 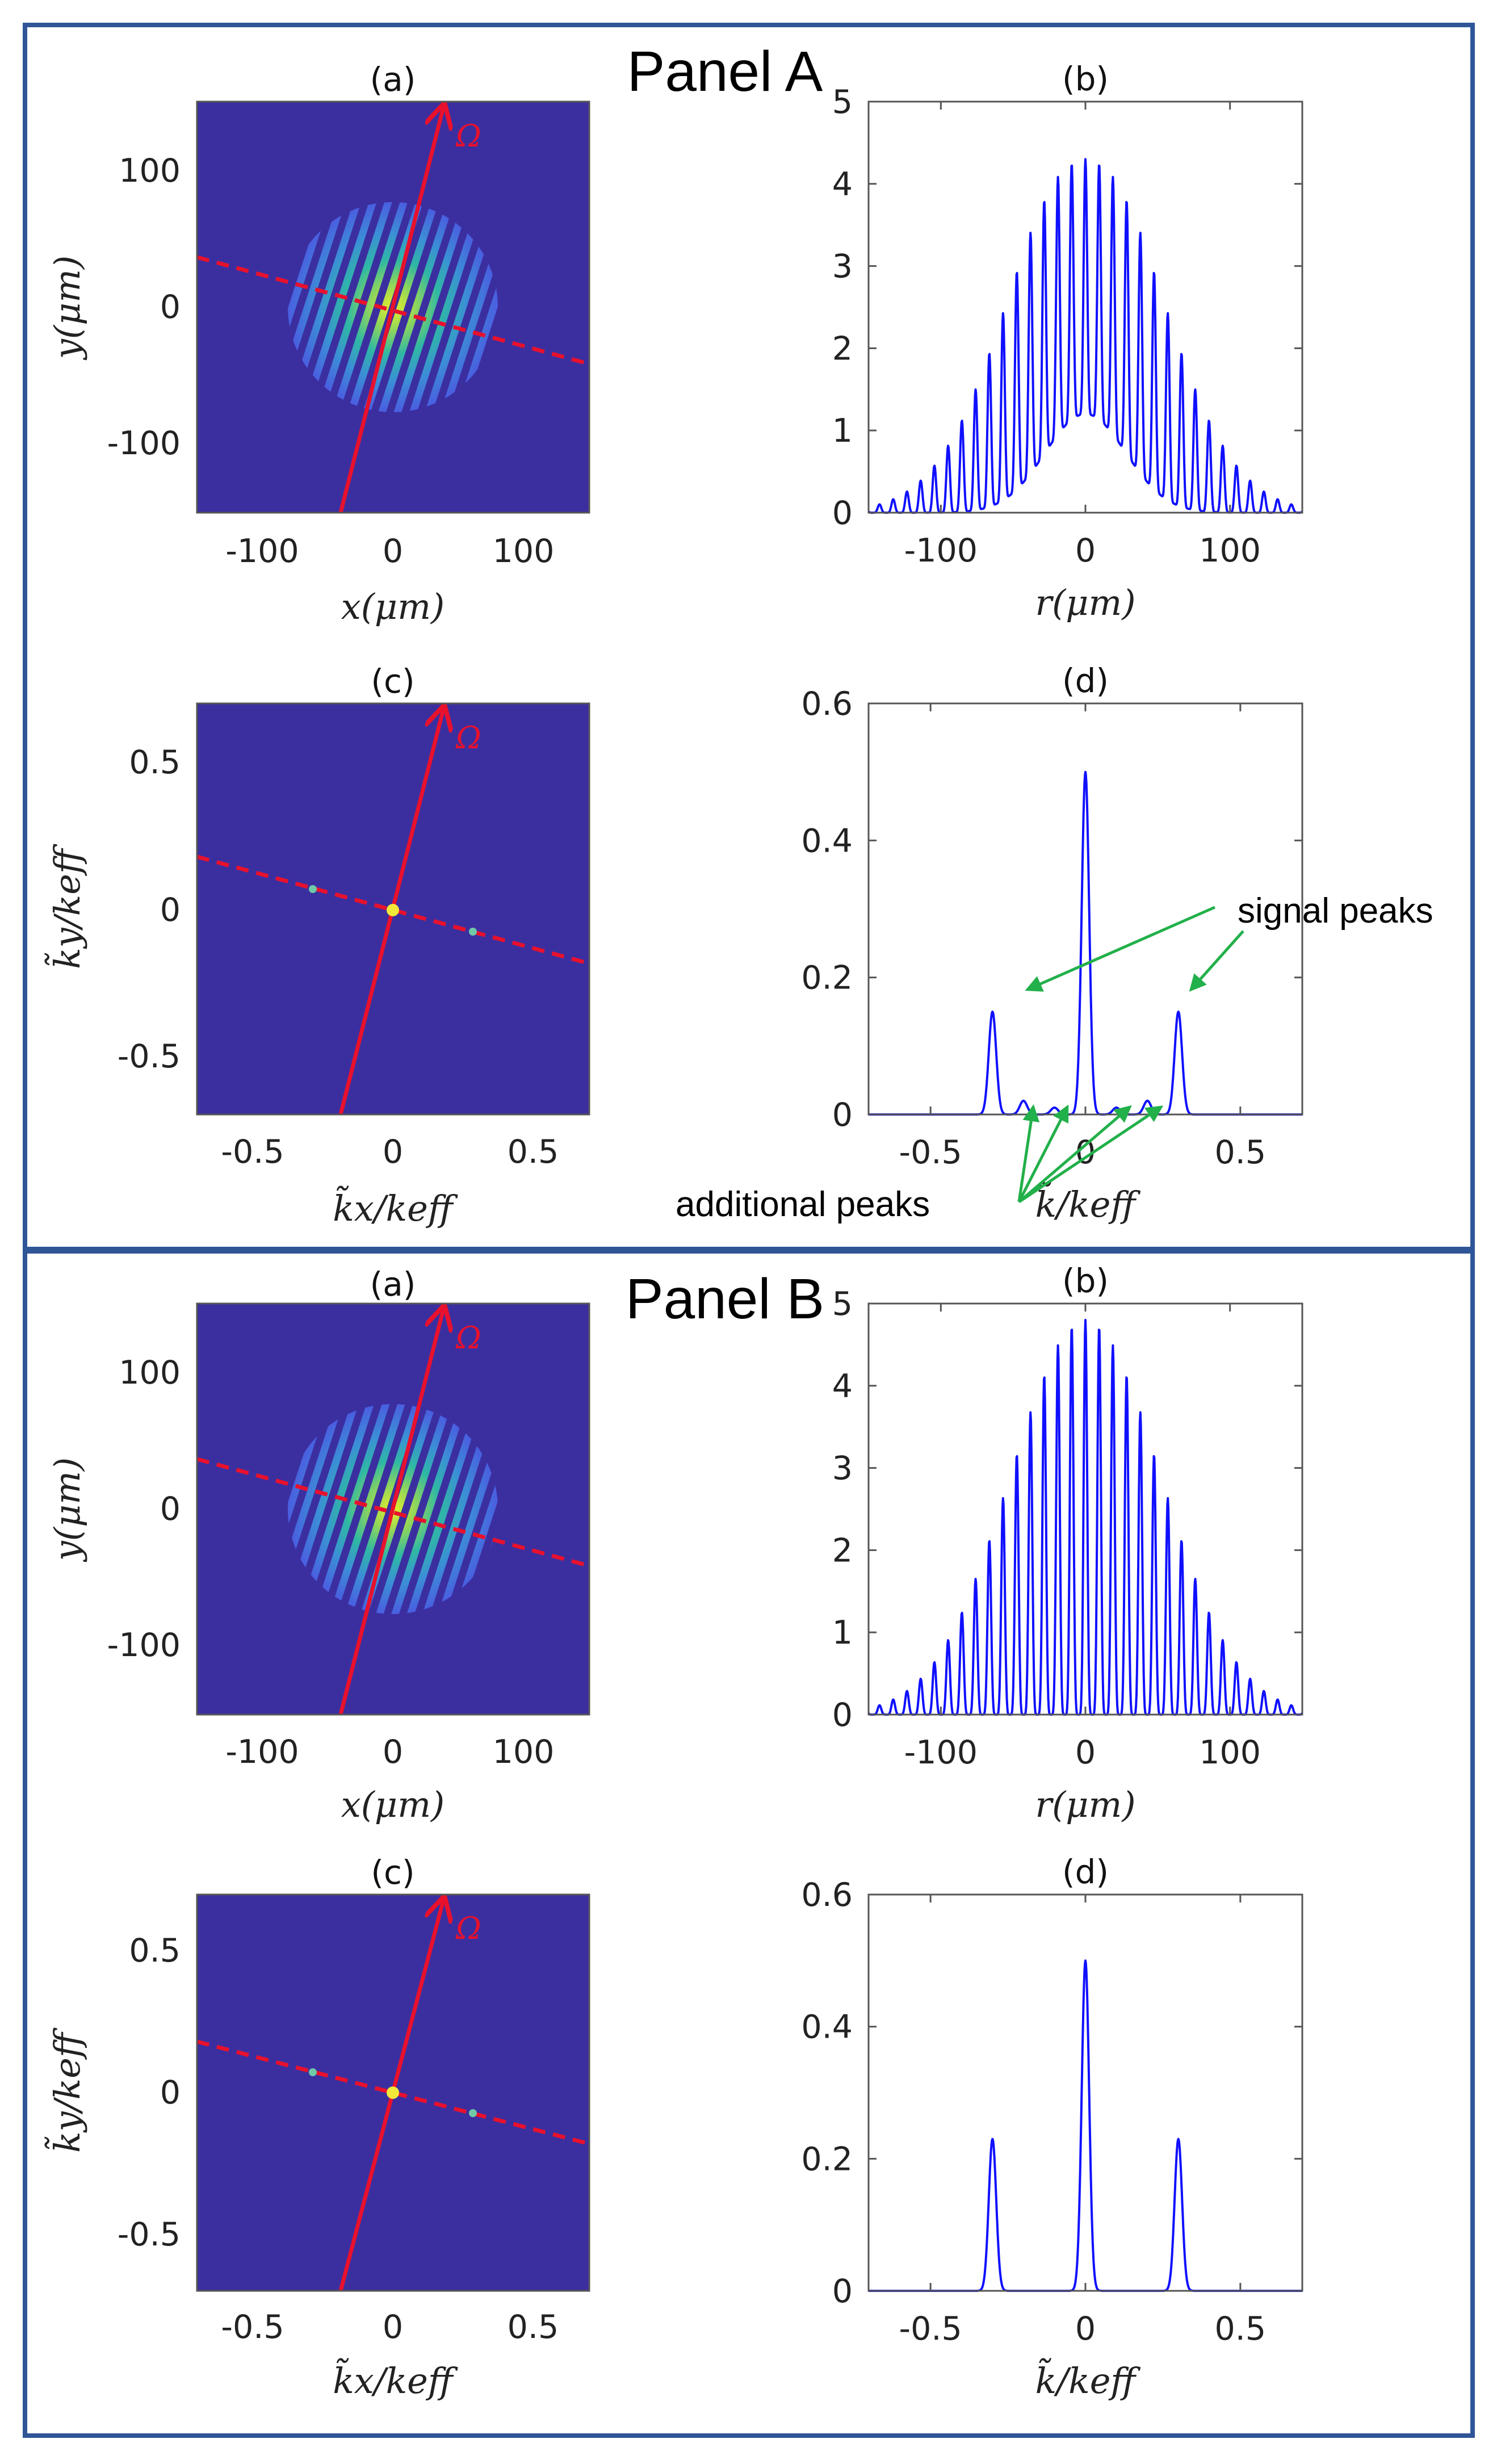 I want to click on x-axis-label: x(μm), so click(x=393, y=606).